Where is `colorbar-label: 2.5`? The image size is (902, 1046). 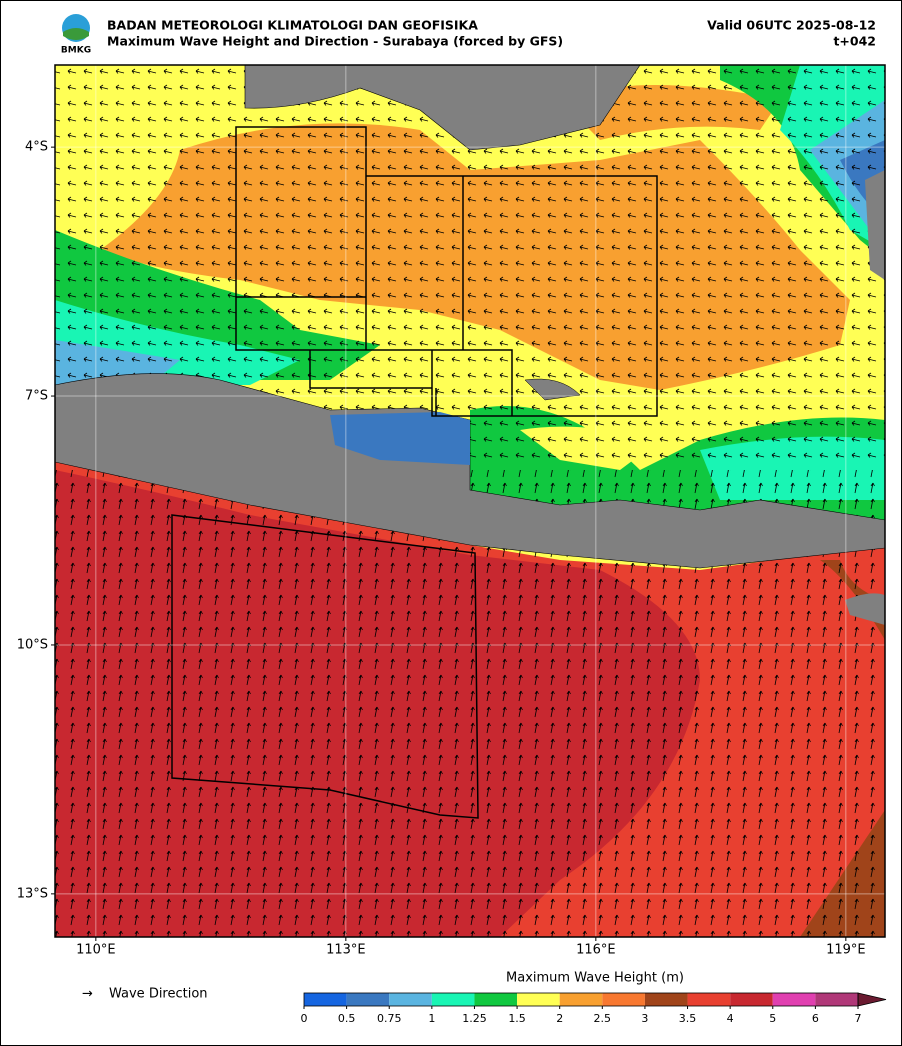
colorbar-label: 2.5 is located at coordinates (603, 1018).